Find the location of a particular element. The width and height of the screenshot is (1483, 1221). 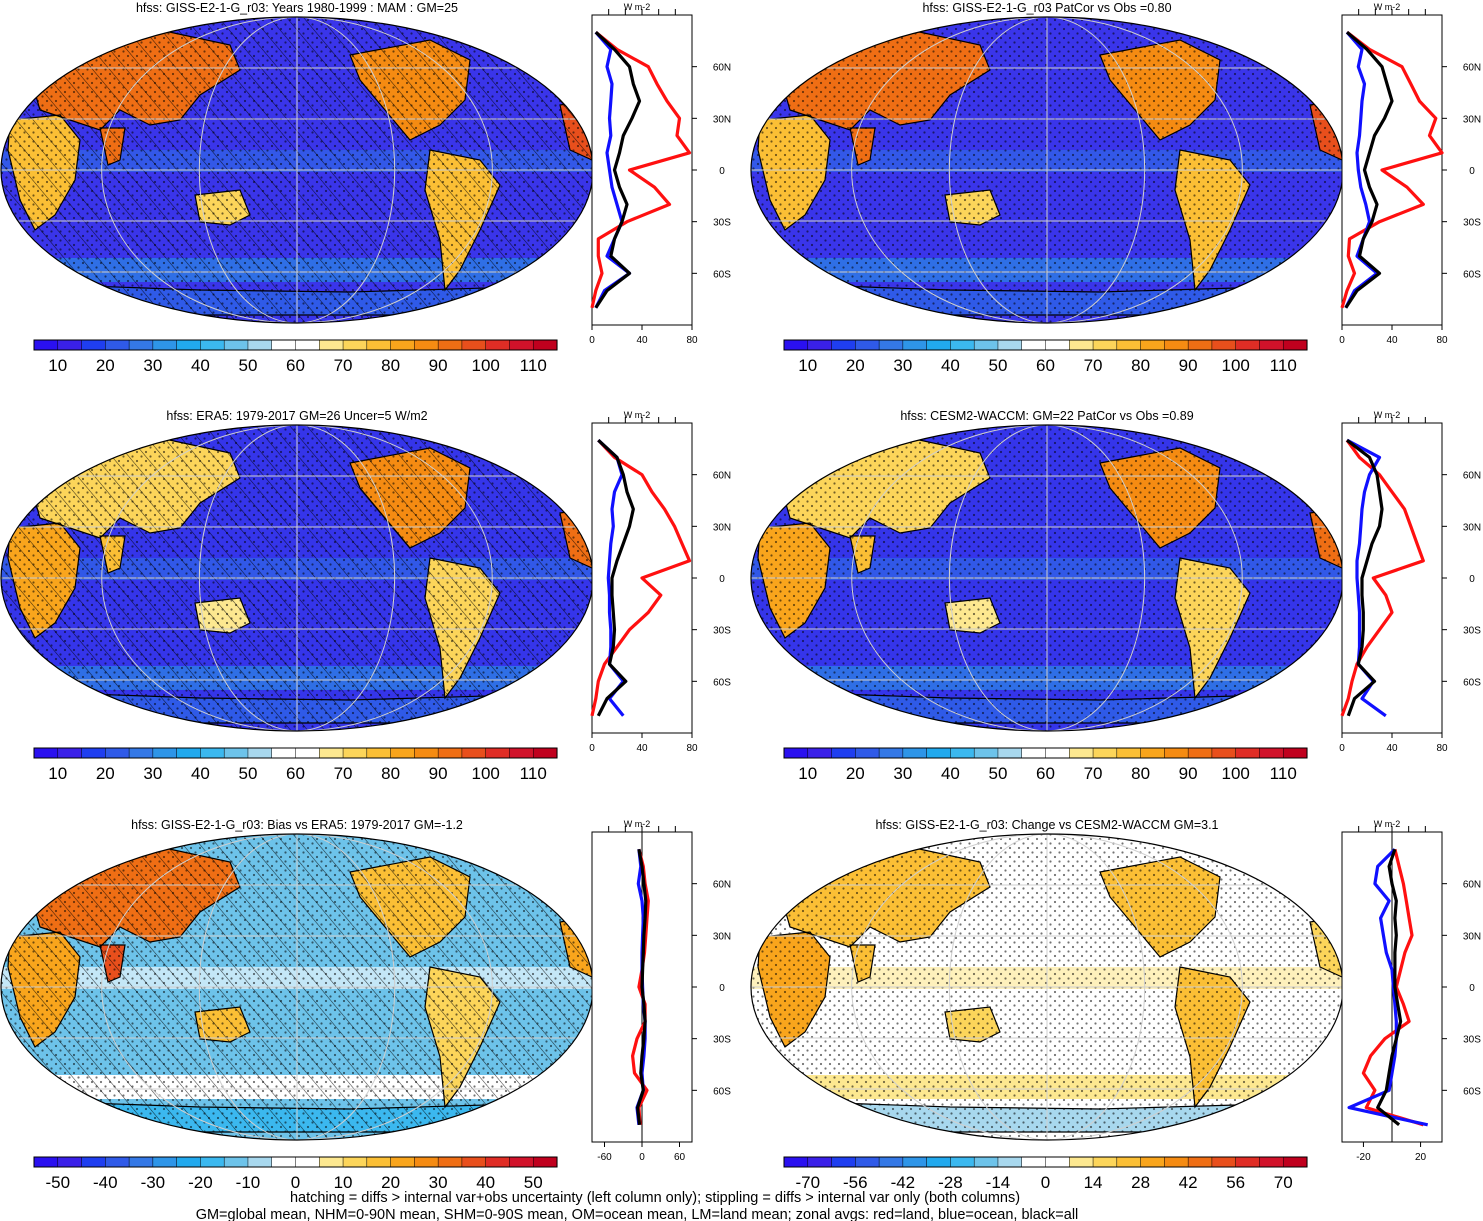

colorbar: 10 20 30 40 50 60 70 80 90 100 110 is located at coordinates (295, 357).